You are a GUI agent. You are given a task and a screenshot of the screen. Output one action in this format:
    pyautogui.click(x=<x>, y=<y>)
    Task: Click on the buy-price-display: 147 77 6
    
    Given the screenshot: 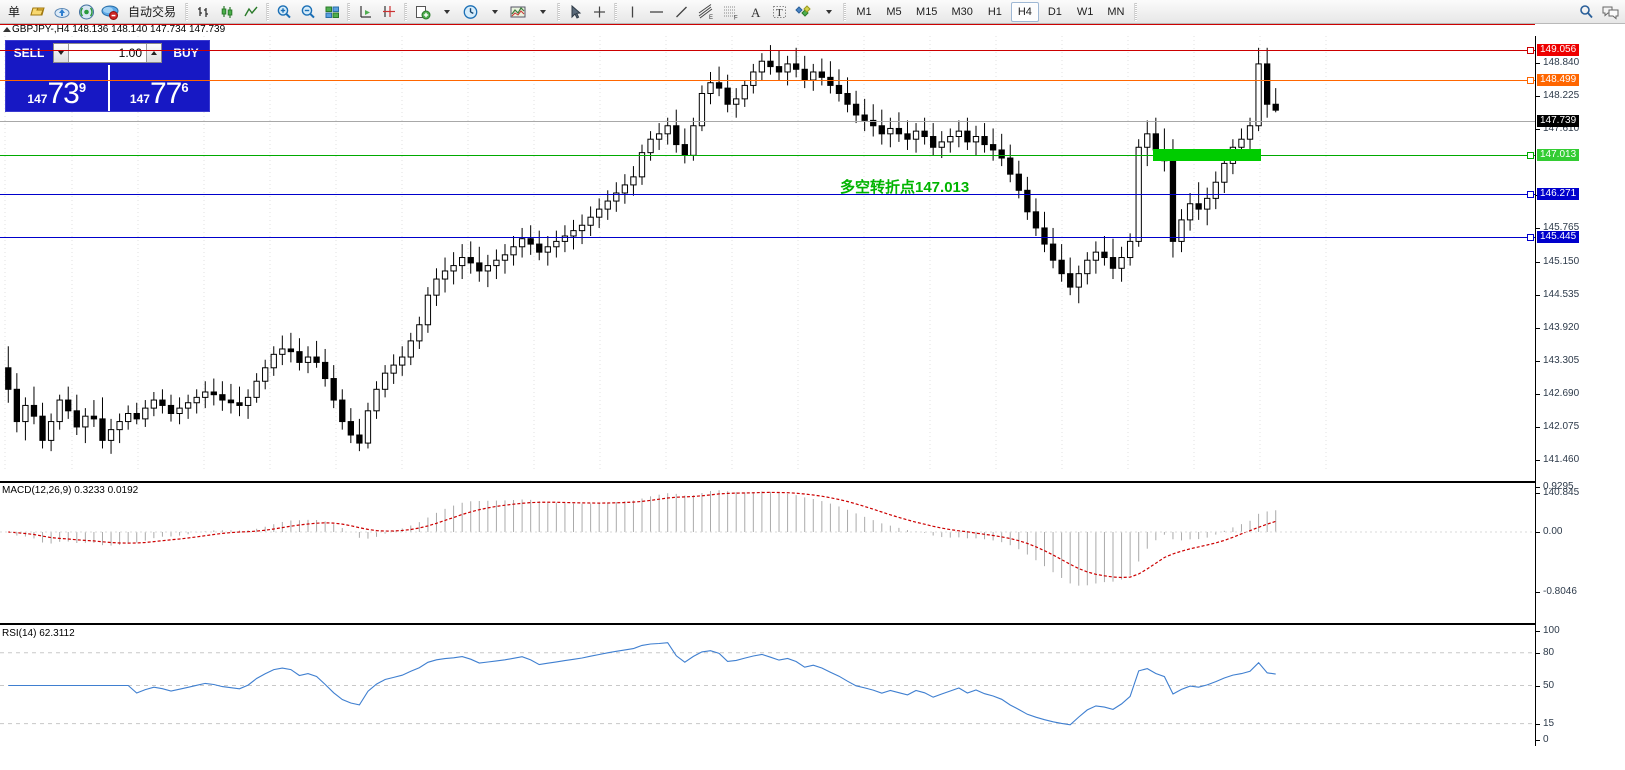 What is the action you would take?
    pyautogui.click(x=158, y=88)
    